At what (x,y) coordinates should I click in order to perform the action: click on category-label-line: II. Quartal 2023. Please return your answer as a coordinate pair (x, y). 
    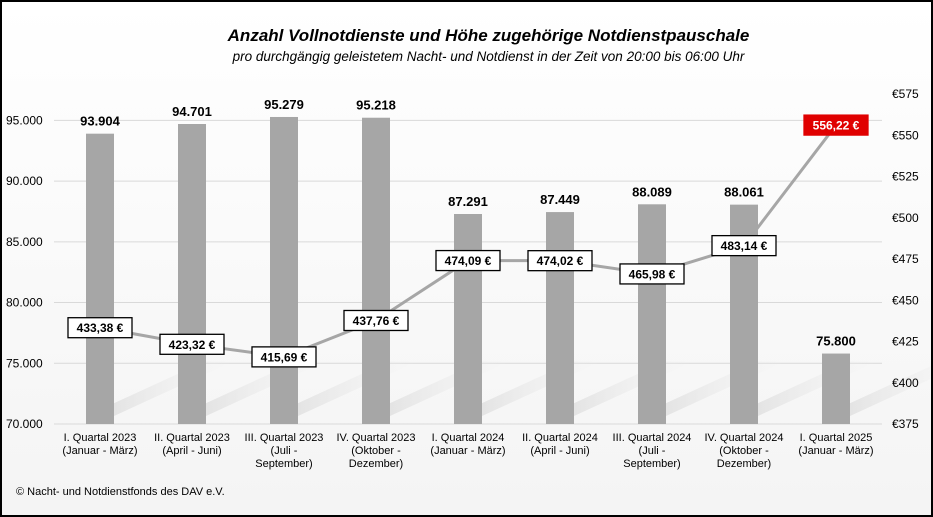
    Looking at the image, I should click on (192, 438).